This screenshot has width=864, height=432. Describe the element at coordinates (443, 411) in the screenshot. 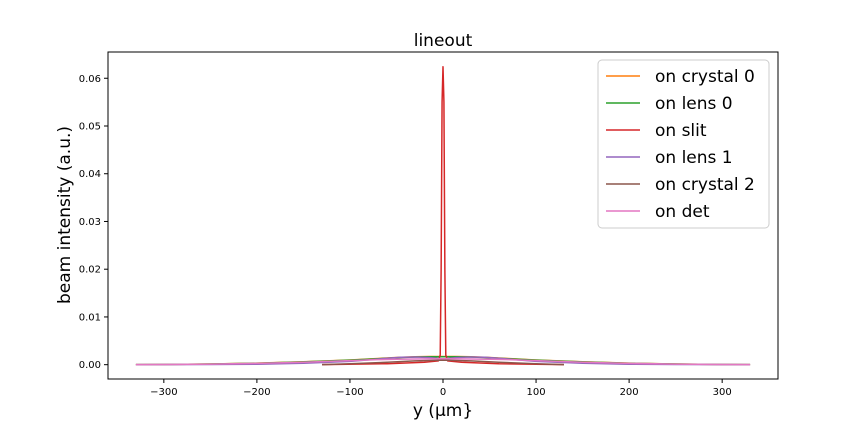

I see `x-axis-label: y (μm}` at that location.